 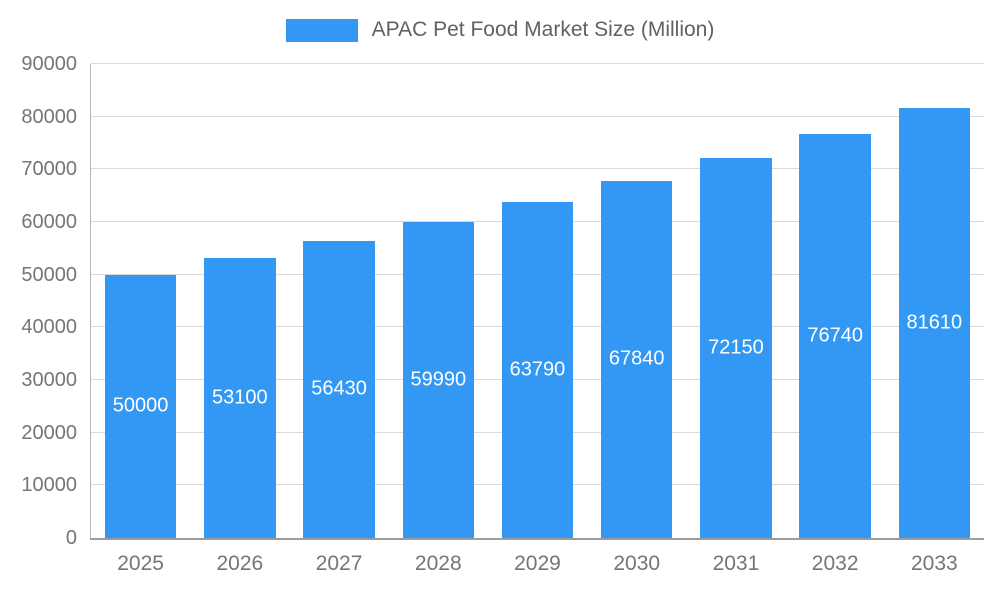 I want to click on legend-swatch, so click(x=321, y=30).